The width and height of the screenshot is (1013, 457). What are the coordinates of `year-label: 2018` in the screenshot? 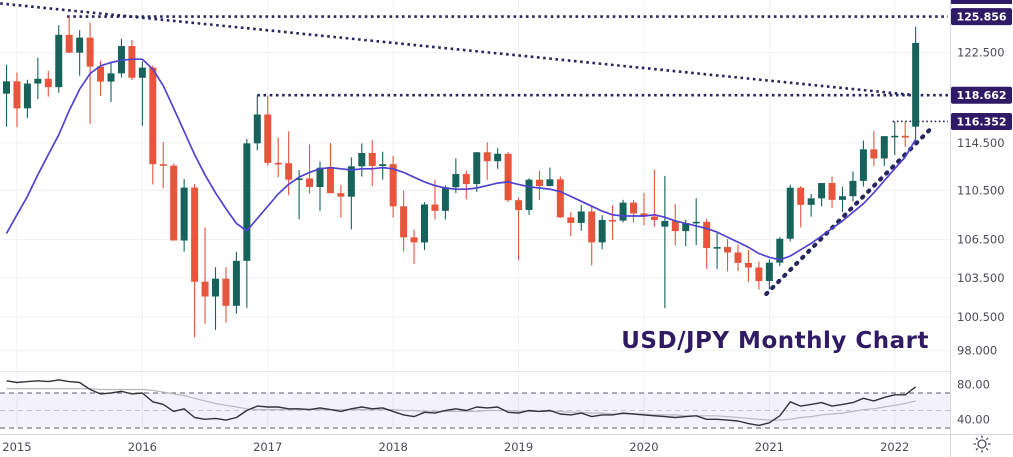 It's located at (393, 447).